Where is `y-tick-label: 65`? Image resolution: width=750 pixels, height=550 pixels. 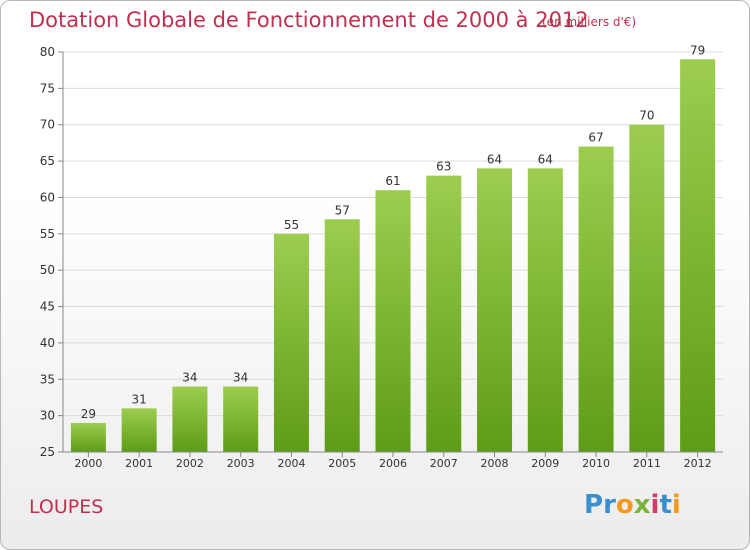
y-tick-label: 65 is located at coordinates (47, 161).